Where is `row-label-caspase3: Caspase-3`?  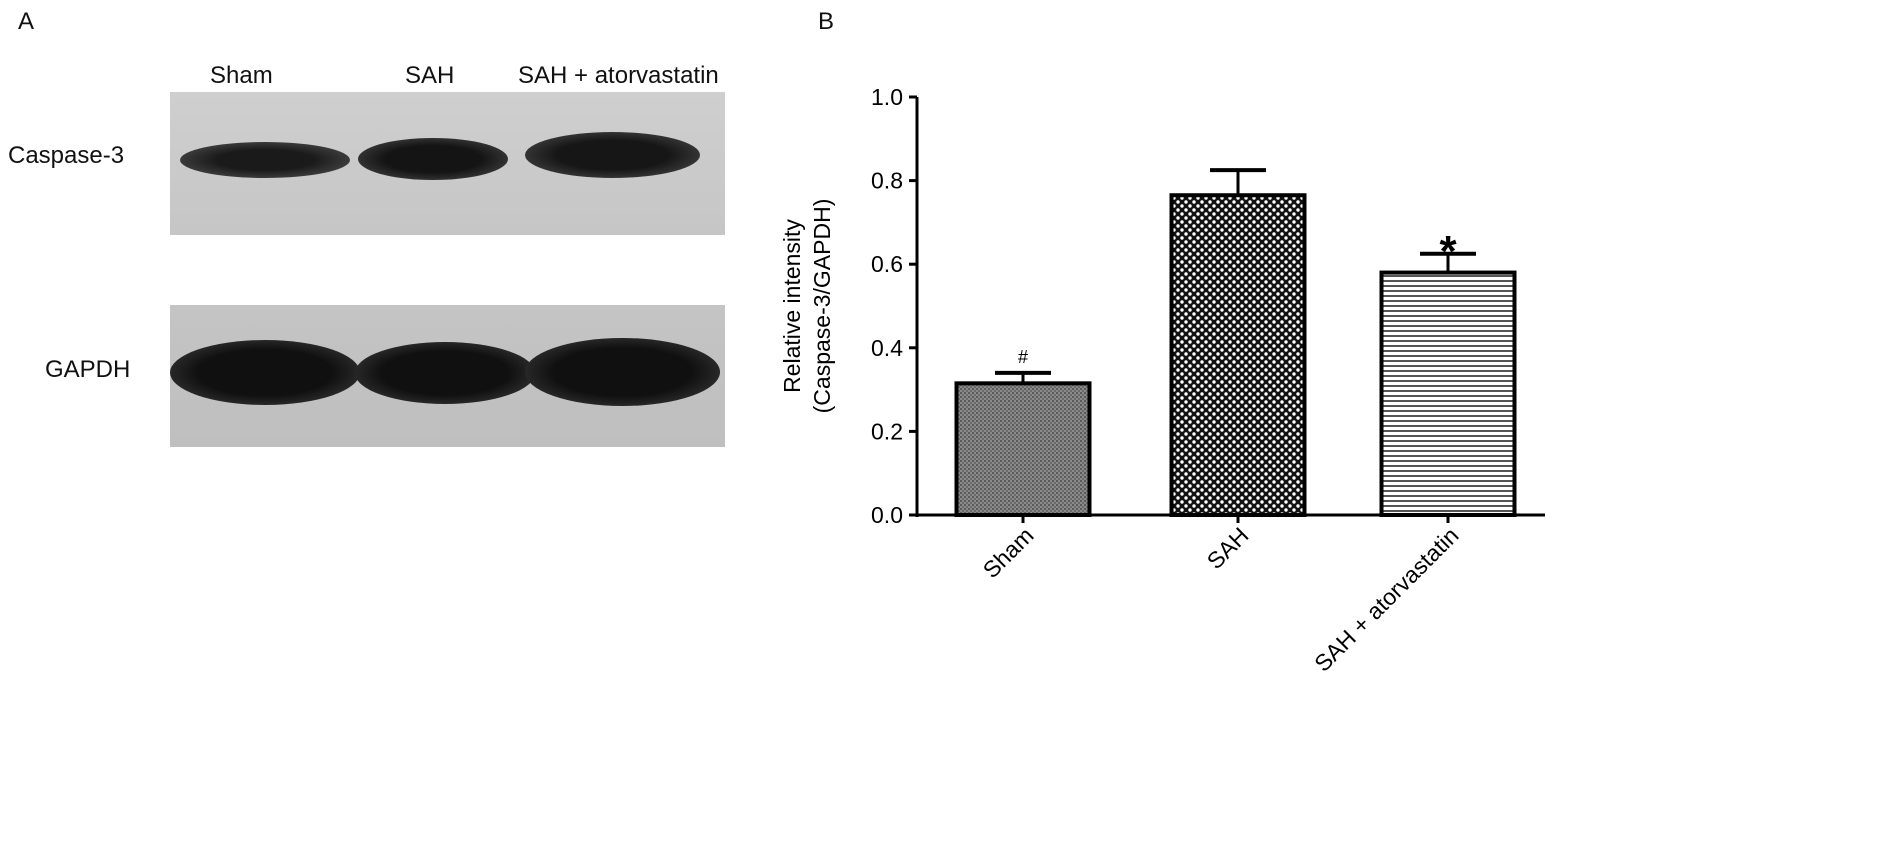 row-label-caspase3: Caspase-3 is located at coordinates (66, 155).